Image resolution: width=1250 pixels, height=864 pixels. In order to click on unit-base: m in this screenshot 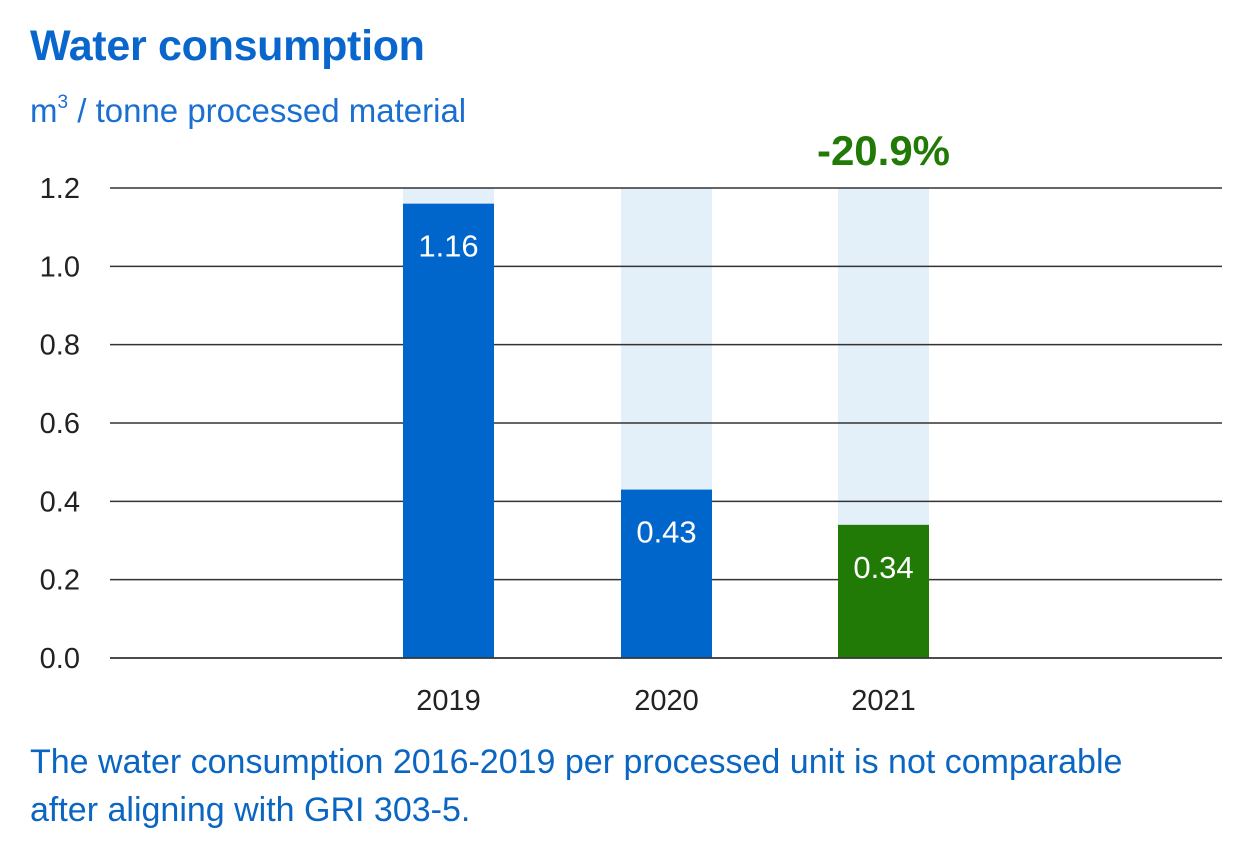, I will do `click(44, 110)`.